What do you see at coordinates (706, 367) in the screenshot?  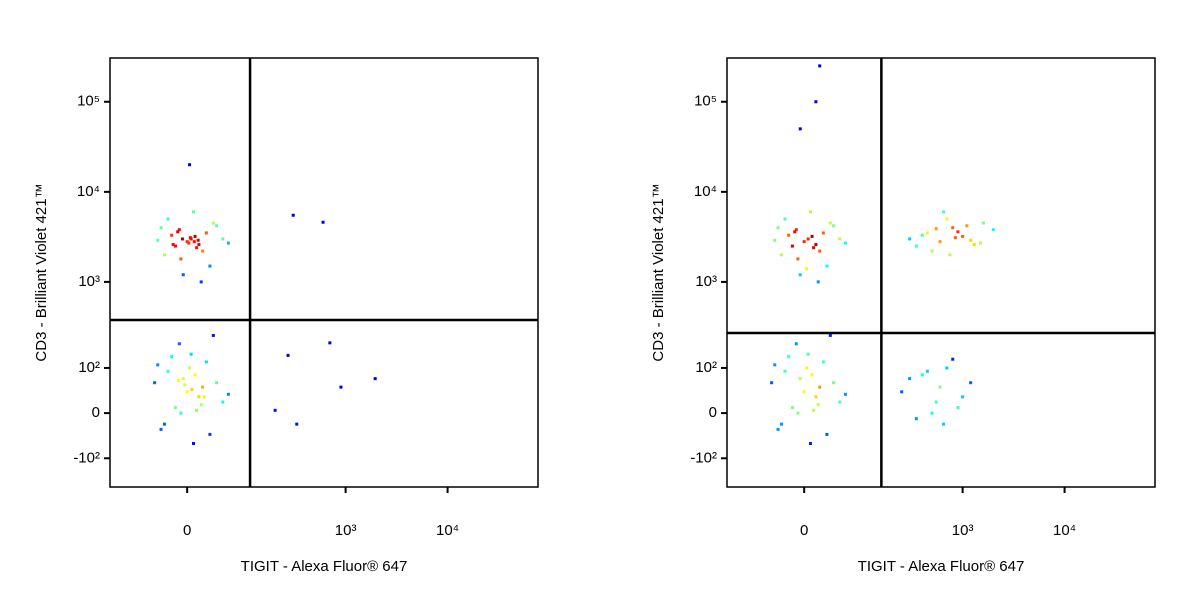 I see `y-tick-label: 10²` at bounding box center [706, 367].